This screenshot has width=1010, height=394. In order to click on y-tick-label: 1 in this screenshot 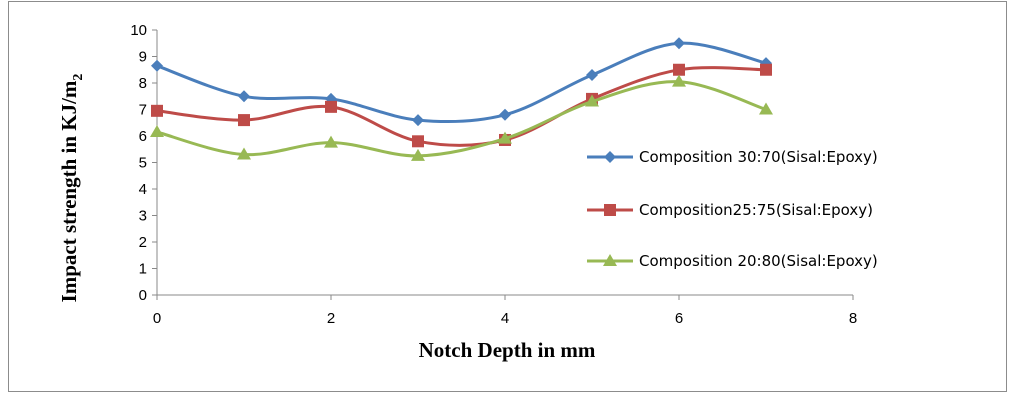, I will do `click(143, 269)`.